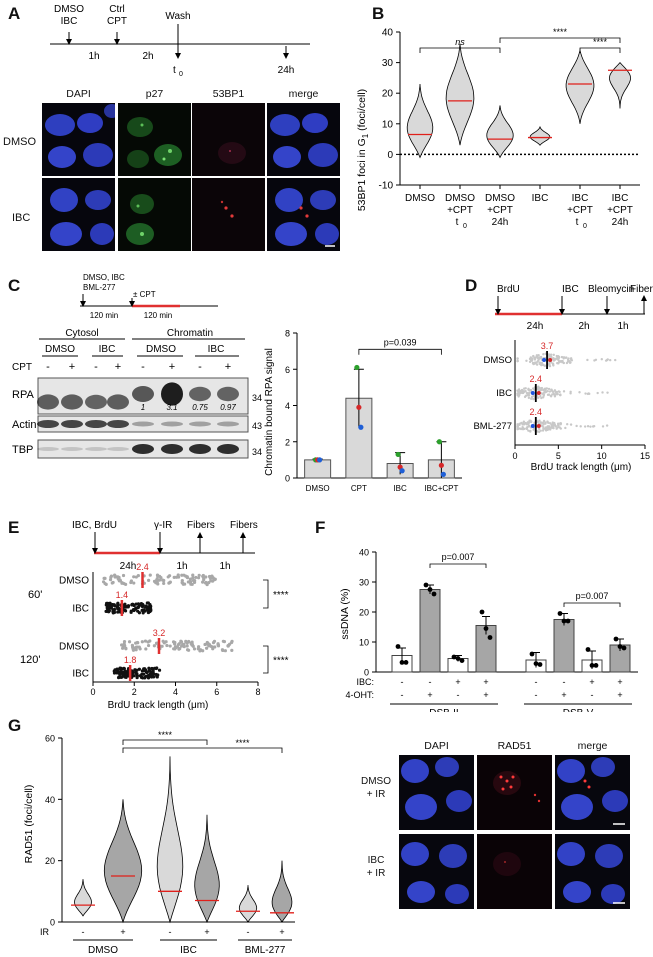 The image size is (653, 957). Describe the element at coordinates (436, 871) in the screenshot. I see `g-micrograph-ibc-dapi` at that location.